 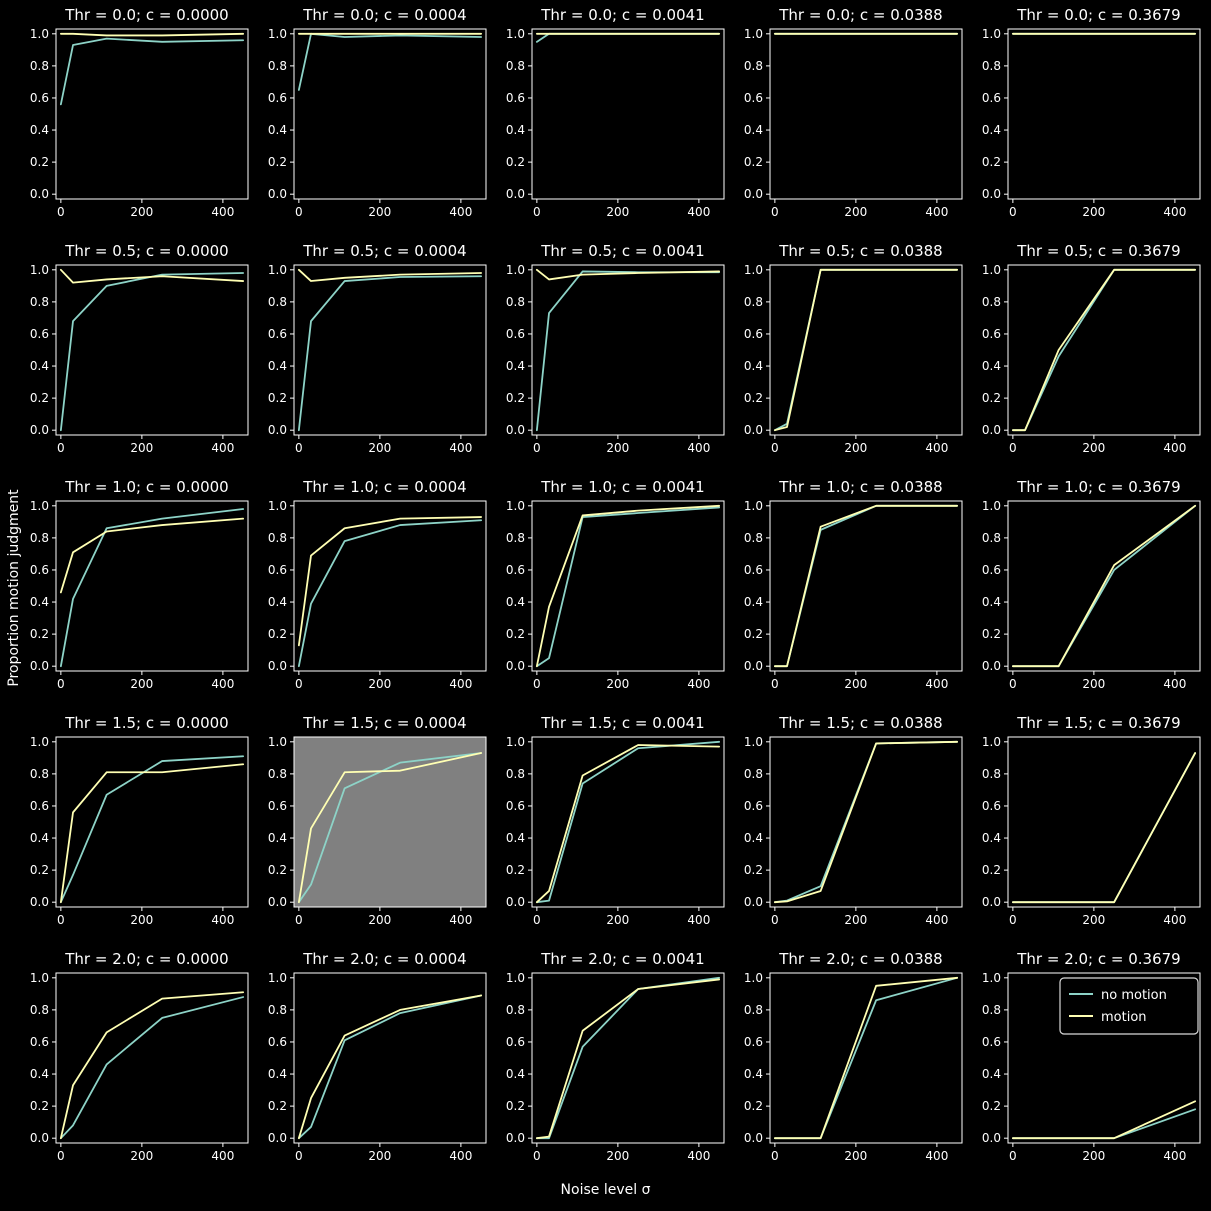 What do you see at coordinates (390, 822) in the screenshot?
I see `highlighted-axes-background` at bounding box center [390, 822].